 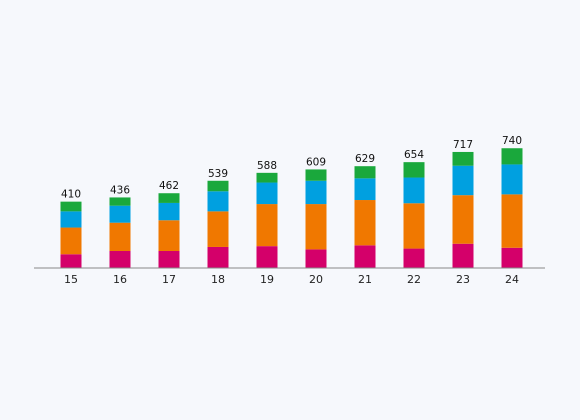 What do you see at coordinates (512, 141) in the screenshot?
I see `total-label-24: 740` at bounding box center [512, 141].